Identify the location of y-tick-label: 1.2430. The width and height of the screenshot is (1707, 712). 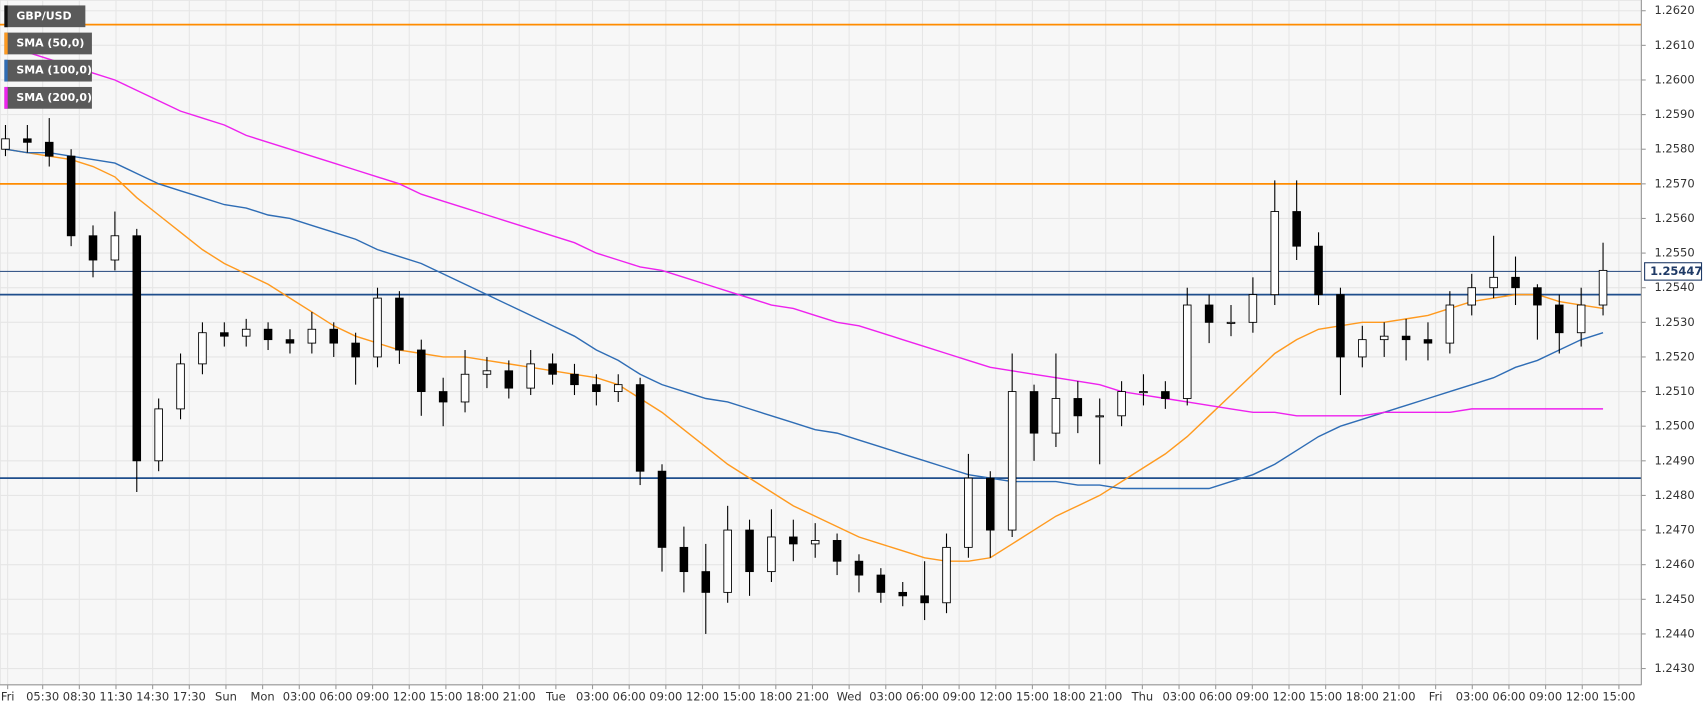
(1674, 668).